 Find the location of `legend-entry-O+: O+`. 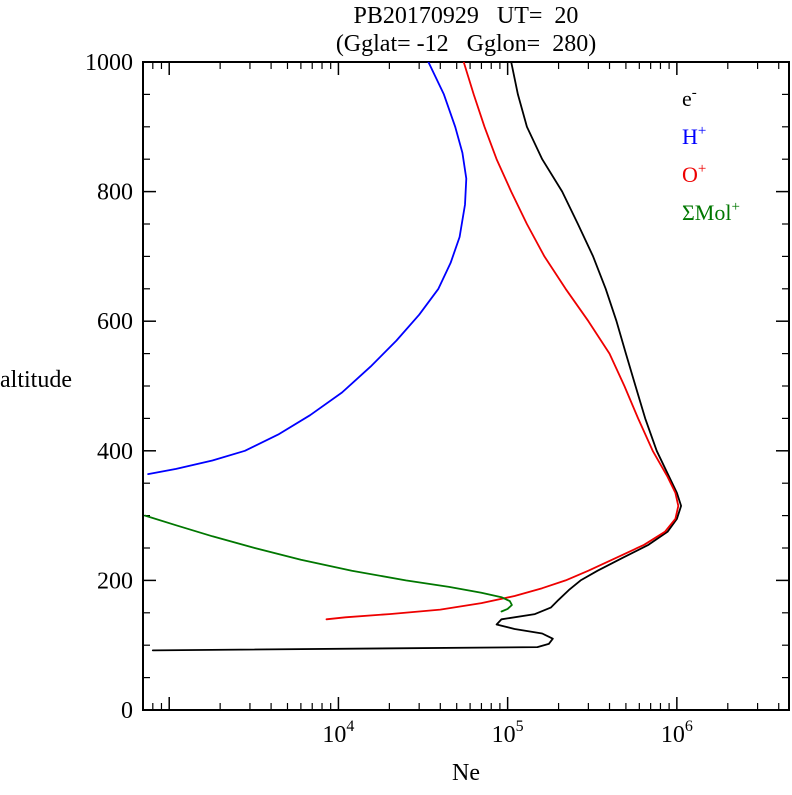

legend-entry-O+: O+ is located at coordinates (694, 174).